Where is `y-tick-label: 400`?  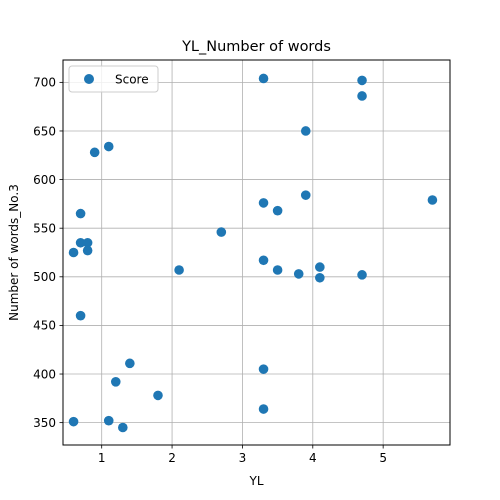 y-tick-label: 400 is located at coordinates (44, 374).